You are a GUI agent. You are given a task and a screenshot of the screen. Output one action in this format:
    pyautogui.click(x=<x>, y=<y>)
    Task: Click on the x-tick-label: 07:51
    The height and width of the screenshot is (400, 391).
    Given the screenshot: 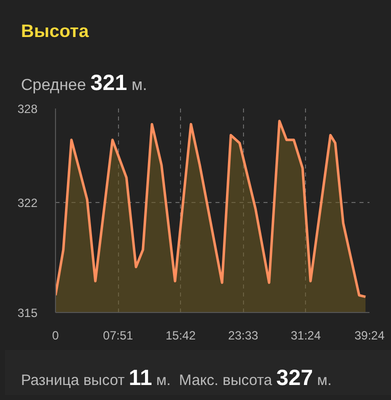 What is the action you would take?
    pyautogui.click(x=118, y=335)
    